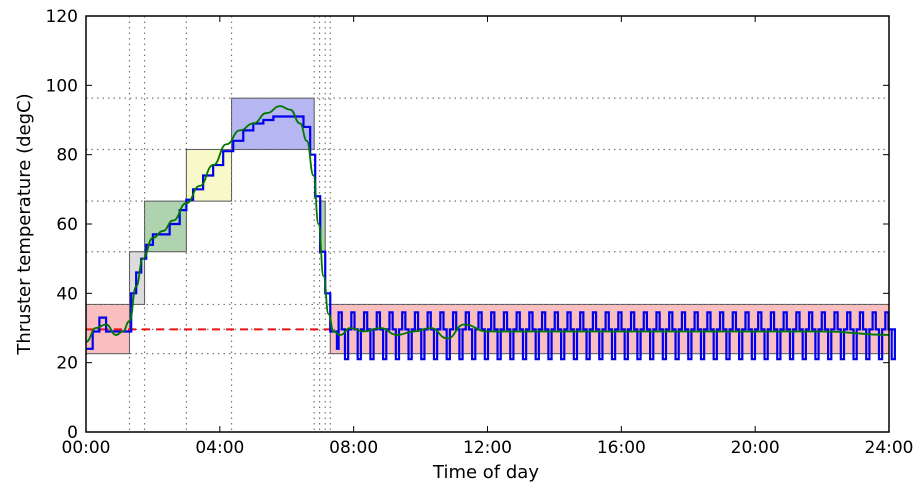 The width and height of the screenshot is (922, 489). Describe the element at coordinates (67, 364) in the screenshot. I see `y-tick-label-1: 20` at that location.